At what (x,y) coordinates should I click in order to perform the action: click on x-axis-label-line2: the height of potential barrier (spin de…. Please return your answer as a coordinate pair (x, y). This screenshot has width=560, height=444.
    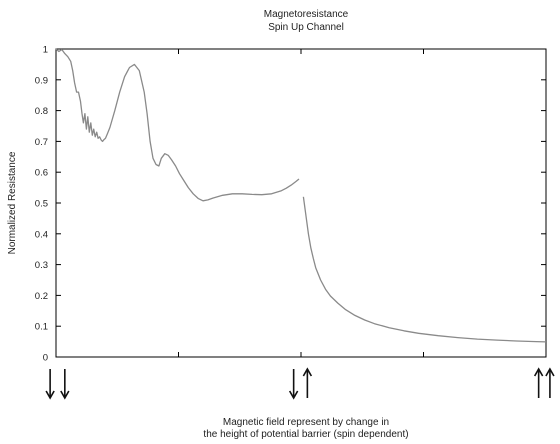
    Looking at the image, I should click on (305, 434).